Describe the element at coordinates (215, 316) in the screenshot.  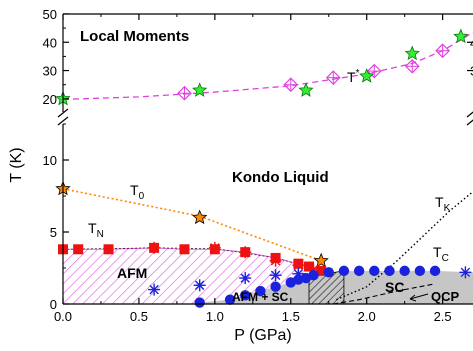
I see `x-tick-label: 1.0` at that location.